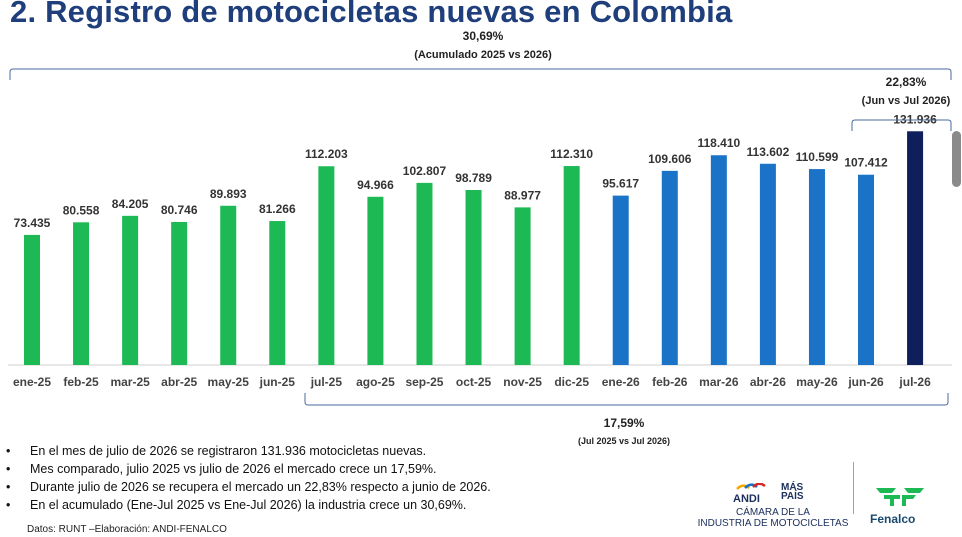  Describe the element at coordinates (483, 36) in the screenshot. I see `cumulative-annotation-value: 30,69%` at that location.